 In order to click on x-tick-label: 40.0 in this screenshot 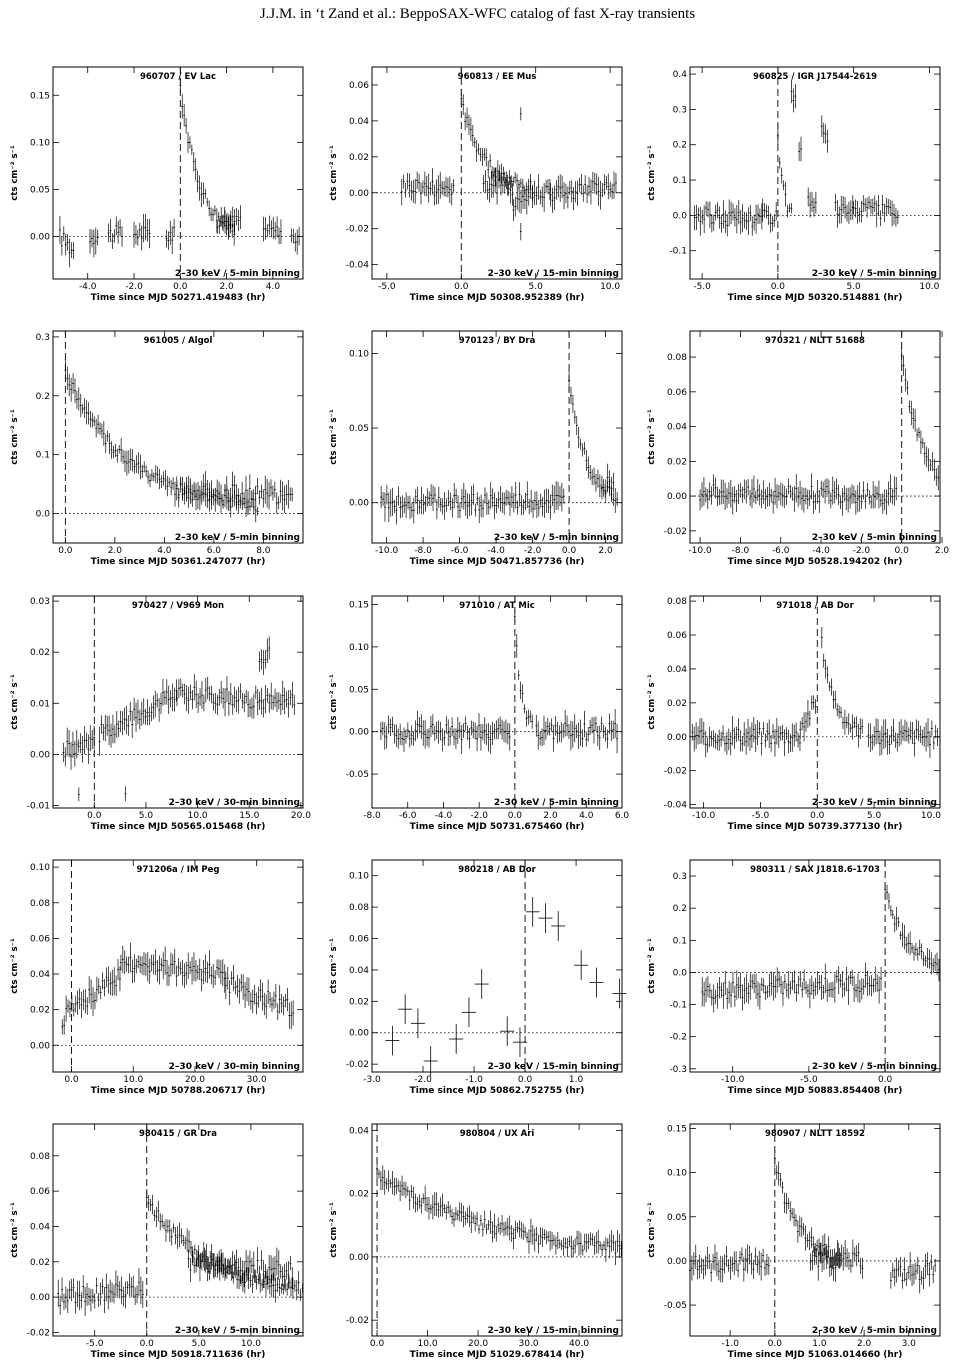, I will do `click(579, 1344)`.